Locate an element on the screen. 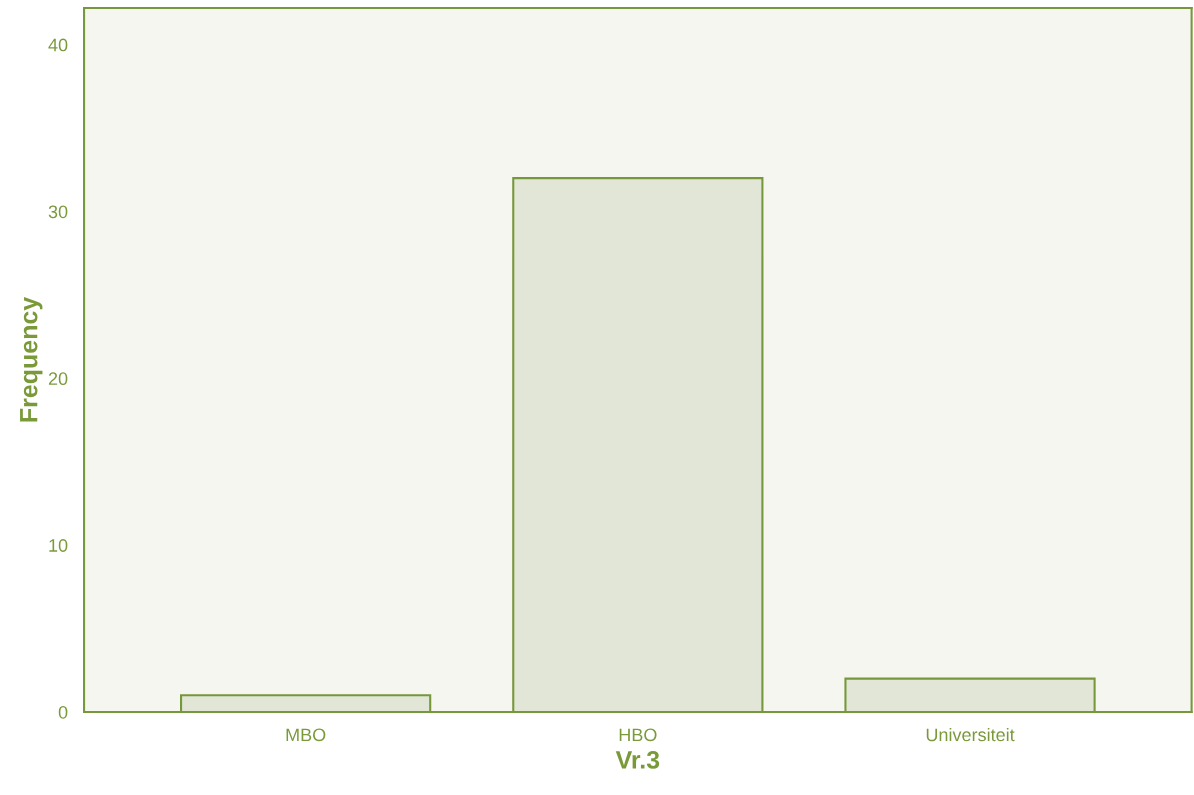  y-tick-label: 0 is located at coordinates (63, 712).